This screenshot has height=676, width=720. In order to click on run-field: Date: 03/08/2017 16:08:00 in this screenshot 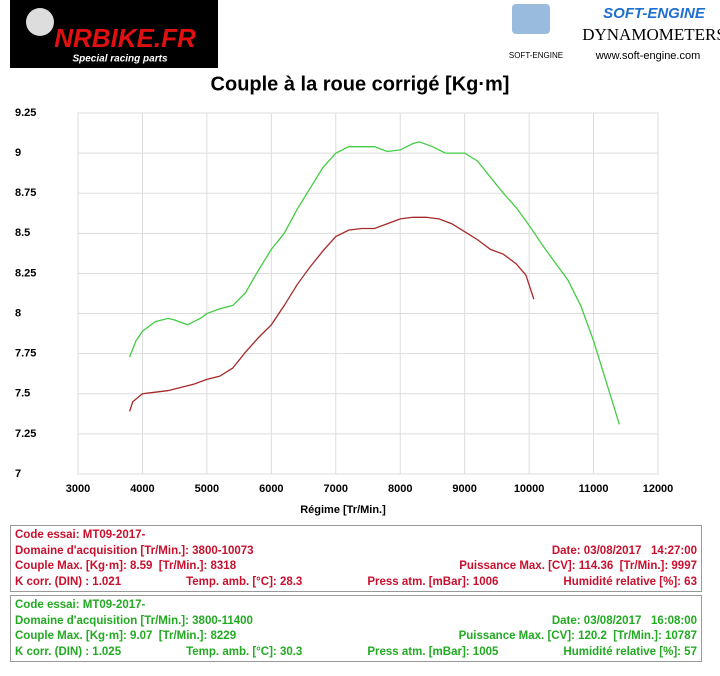, I will do `click(624, 620)`.